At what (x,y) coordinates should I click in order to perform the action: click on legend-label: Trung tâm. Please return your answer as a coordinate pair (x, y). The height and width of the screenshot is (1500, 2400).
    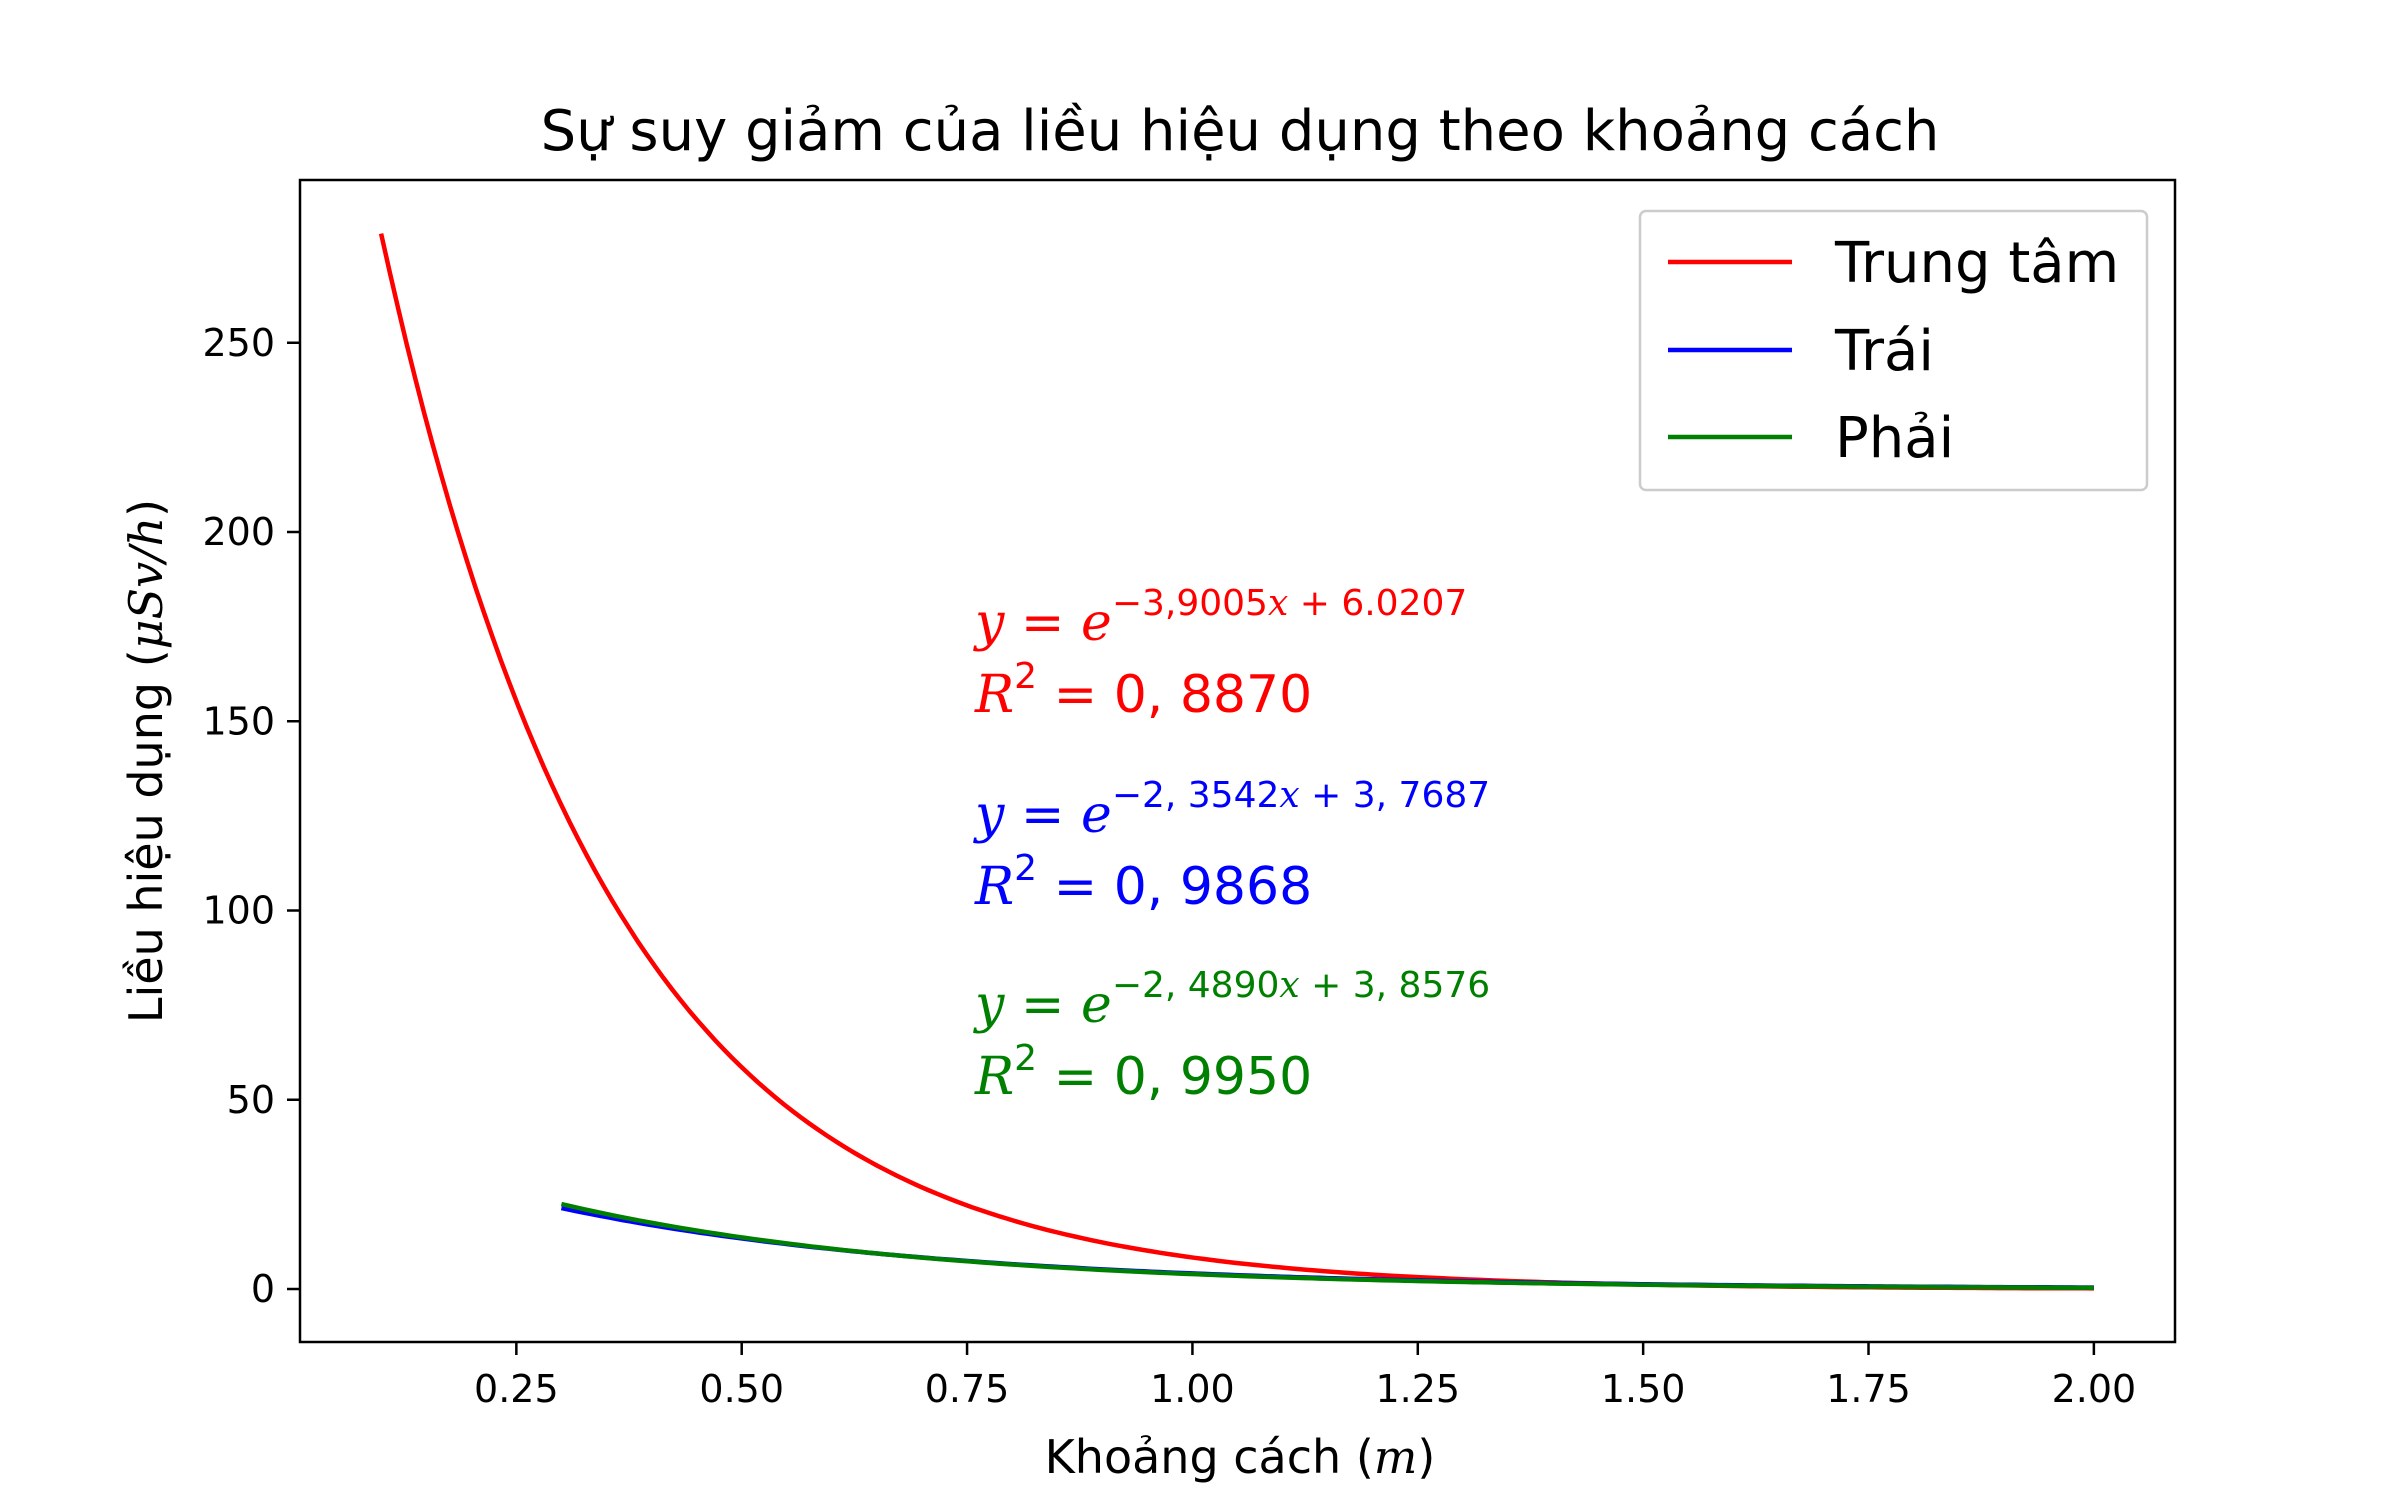
    Looking at the image, I should click on (1976, 263).